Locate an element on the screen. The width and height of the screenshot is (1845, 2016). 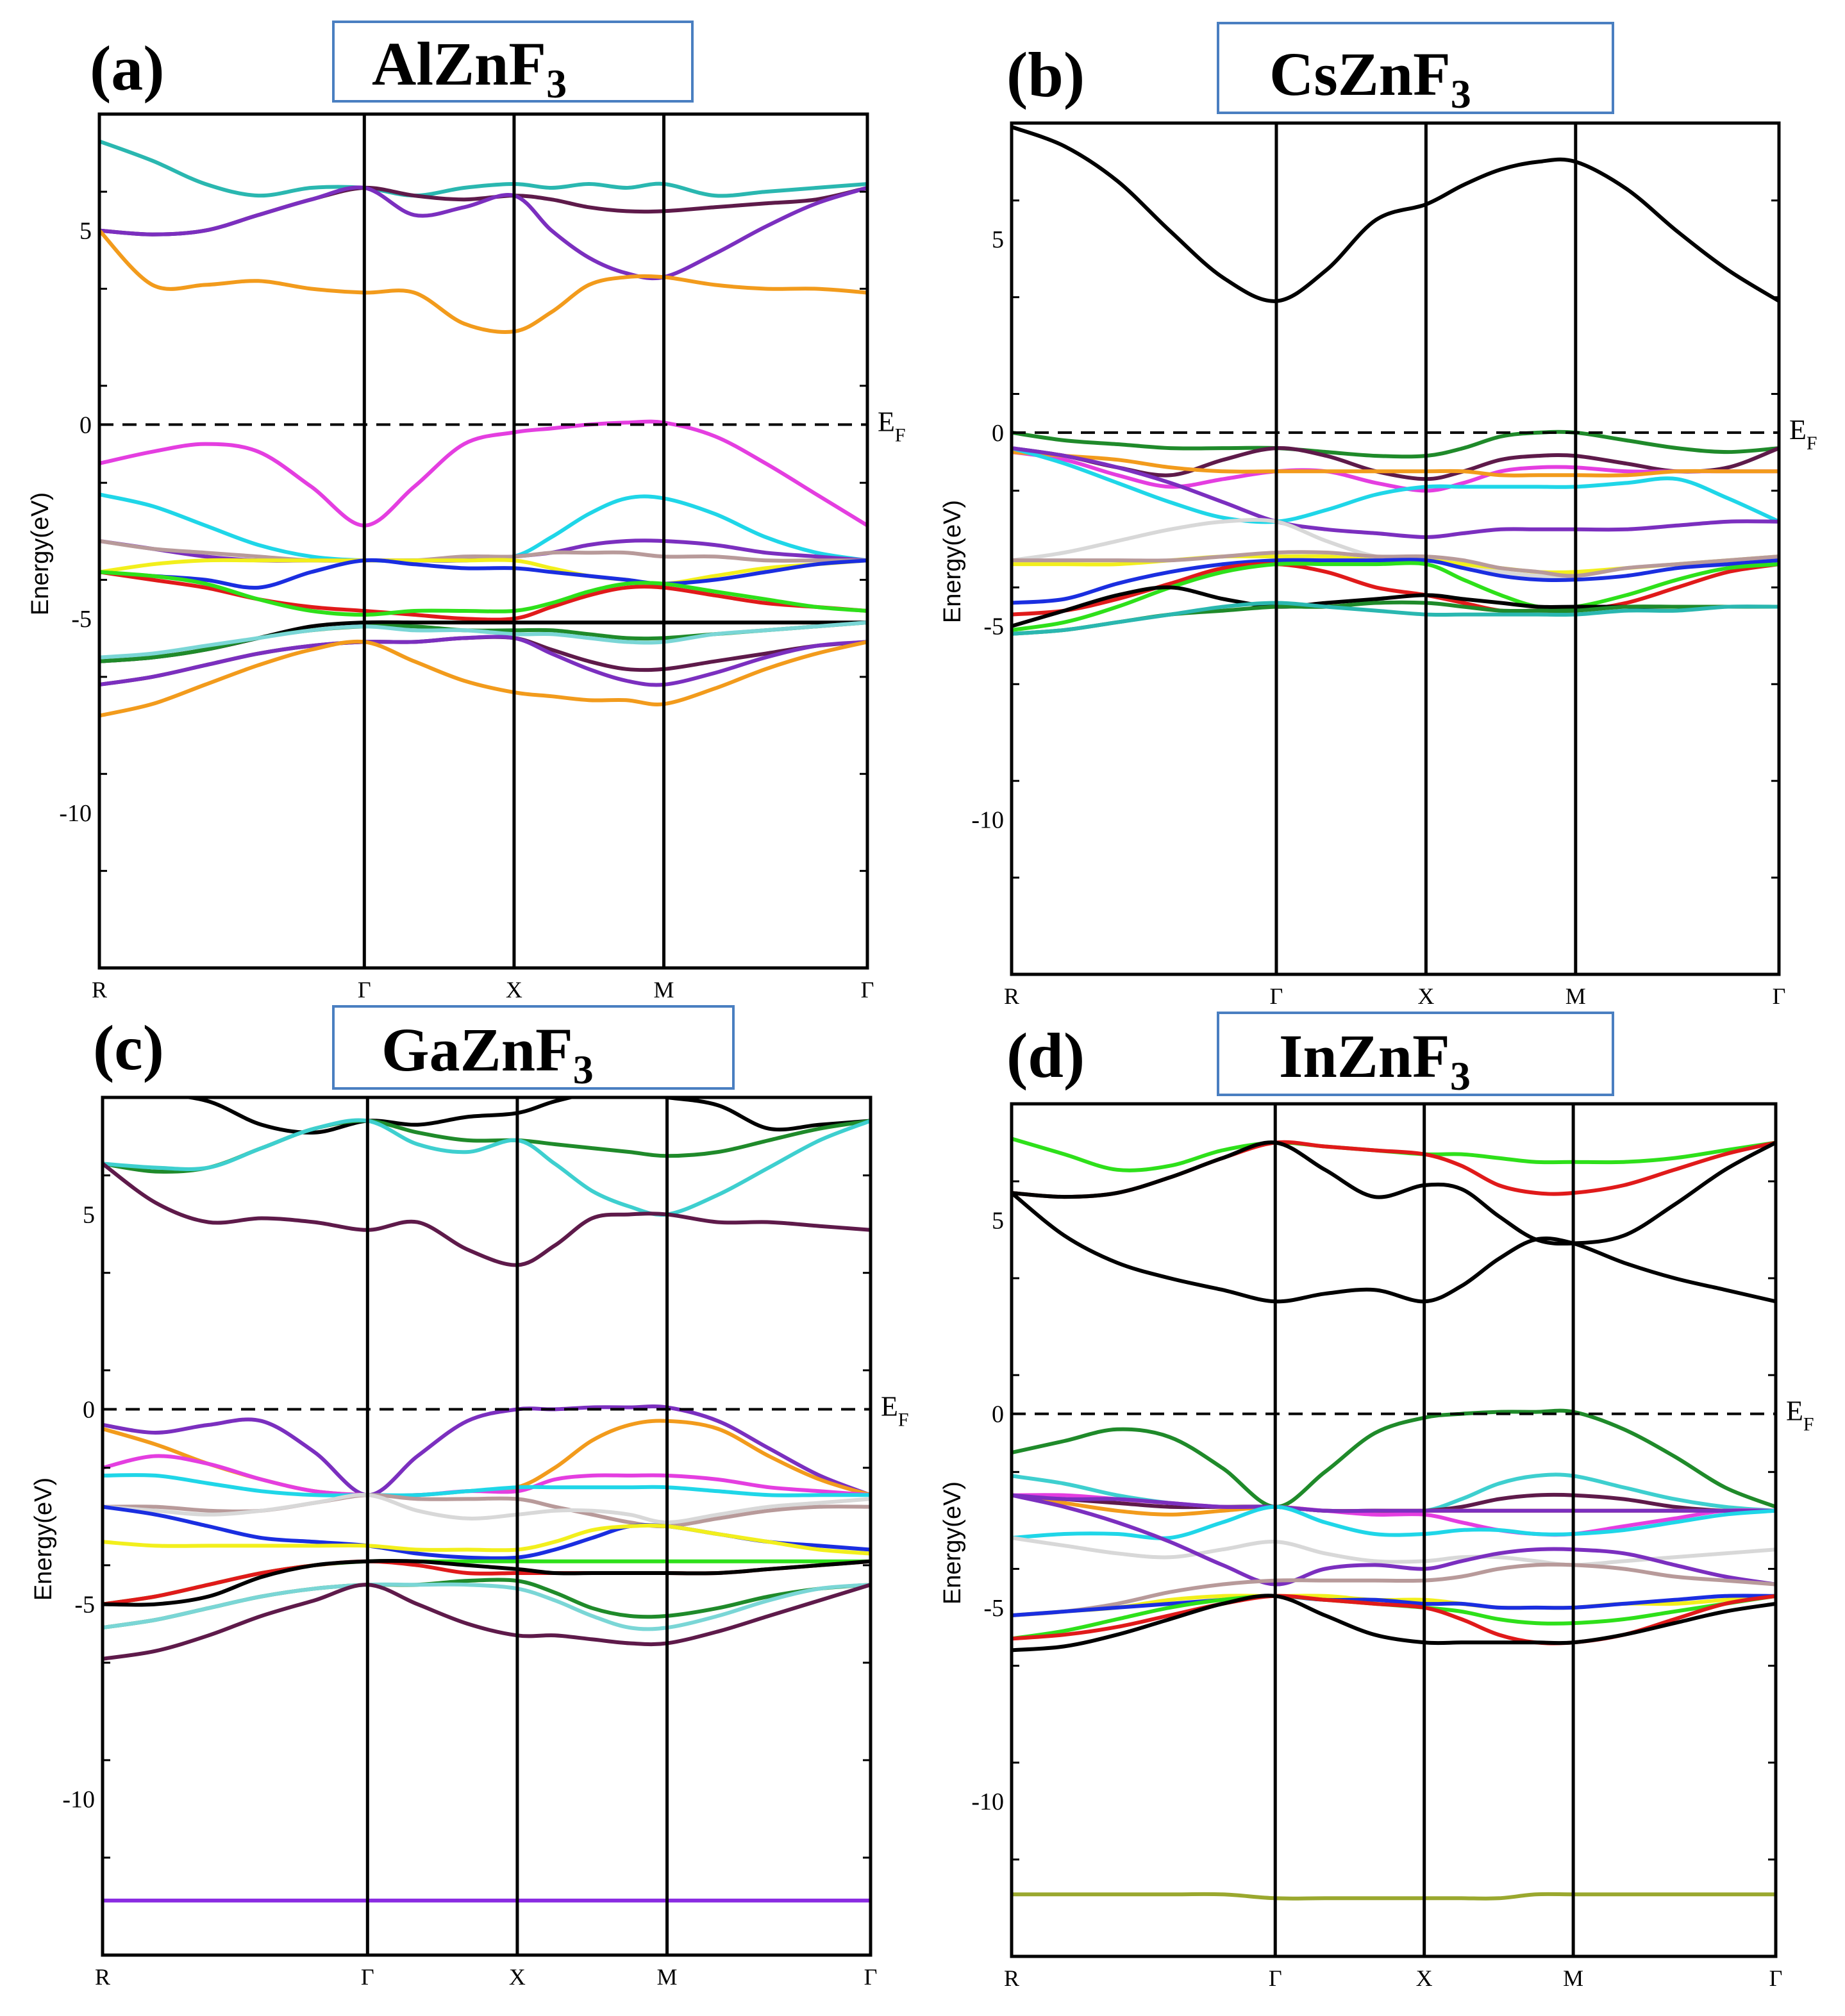
kpoint-label-a-2: Γ is located at coordinates (364, 990).